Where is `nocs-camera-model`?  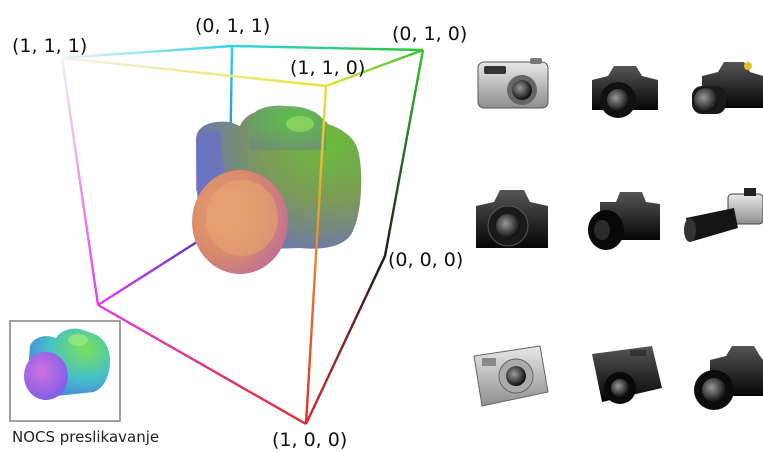
nocs-camera-model is located at coordinates (277, 189).